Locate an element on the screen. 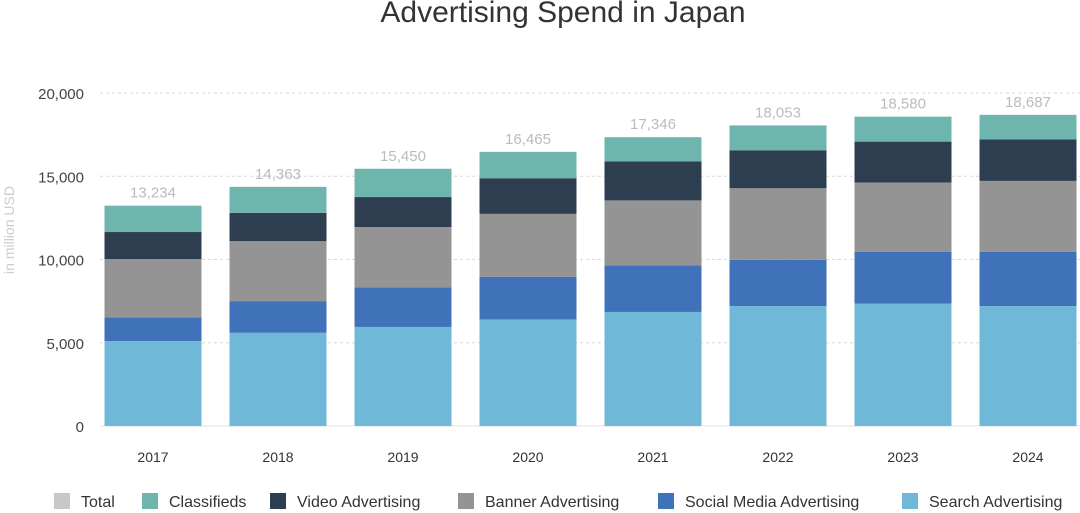  y-axis-label: in million USD is located at coordinates (9, 230).